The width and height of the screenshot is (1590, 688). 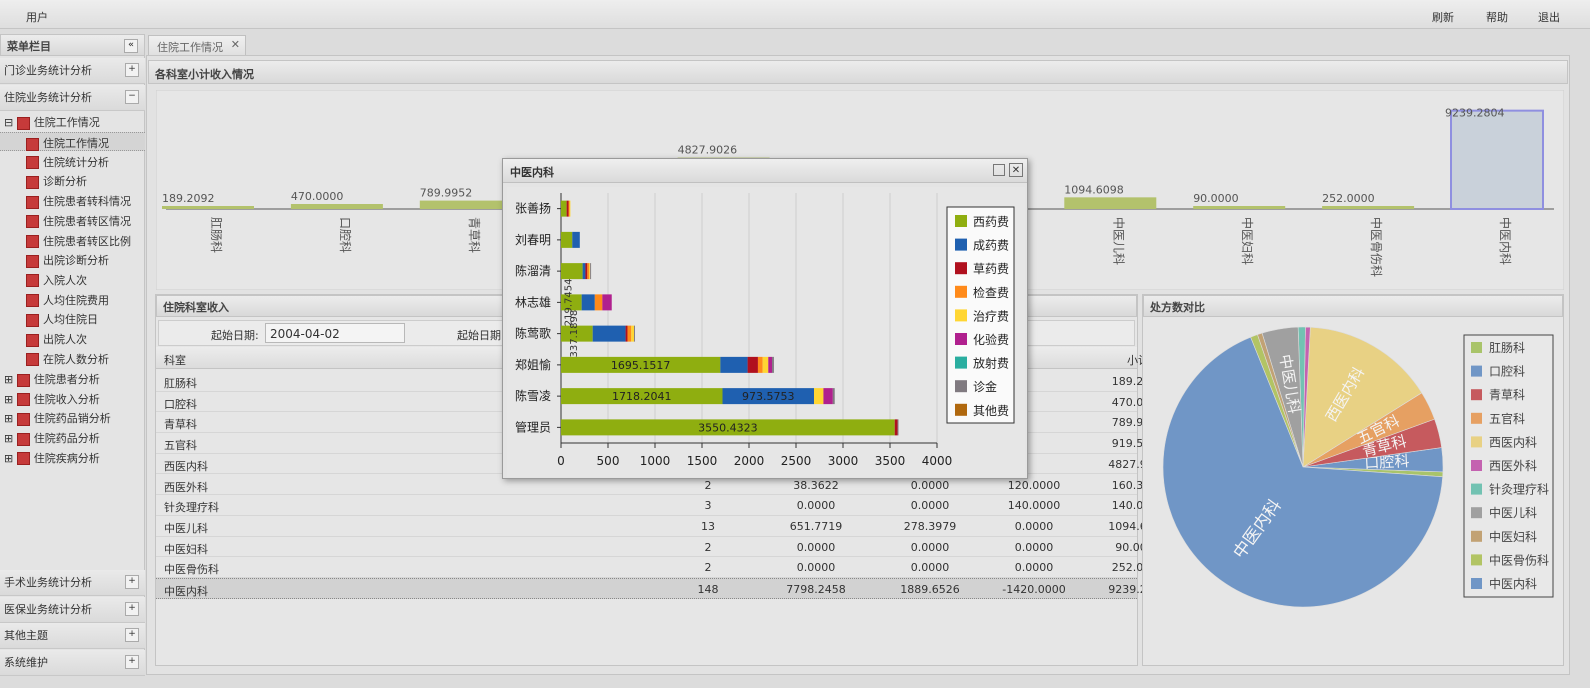 What do you see at coordinates (132, 97) in the screenshot?
I see `collapse: −` at bounding box center [132, 97].